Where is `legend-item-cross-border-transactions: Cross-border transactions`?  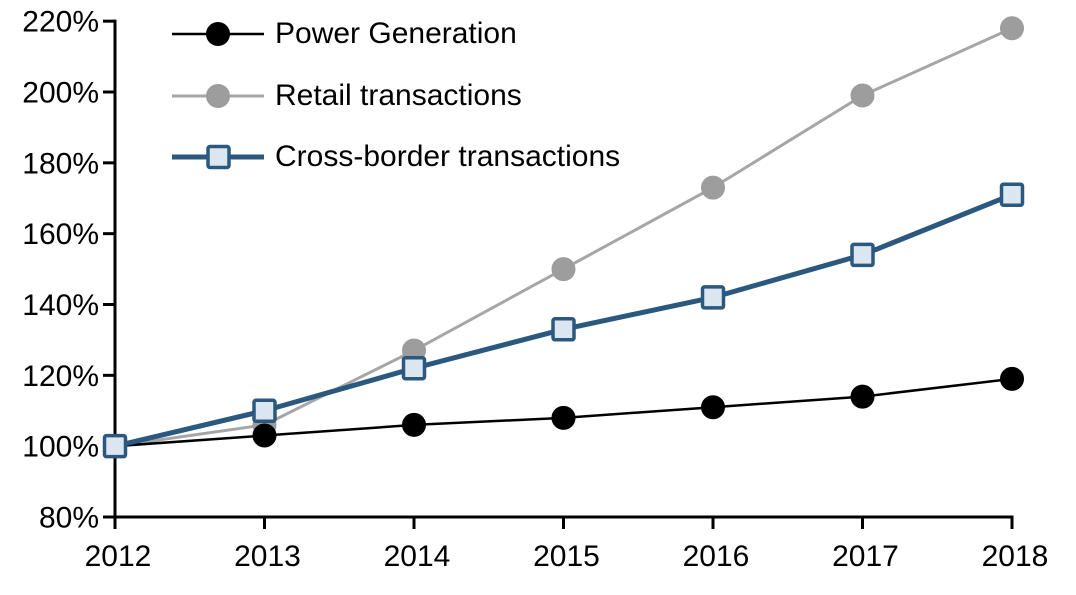 legend-item-cross-border-transactions: Cross-border transactions is located at coordinates (395, 157).